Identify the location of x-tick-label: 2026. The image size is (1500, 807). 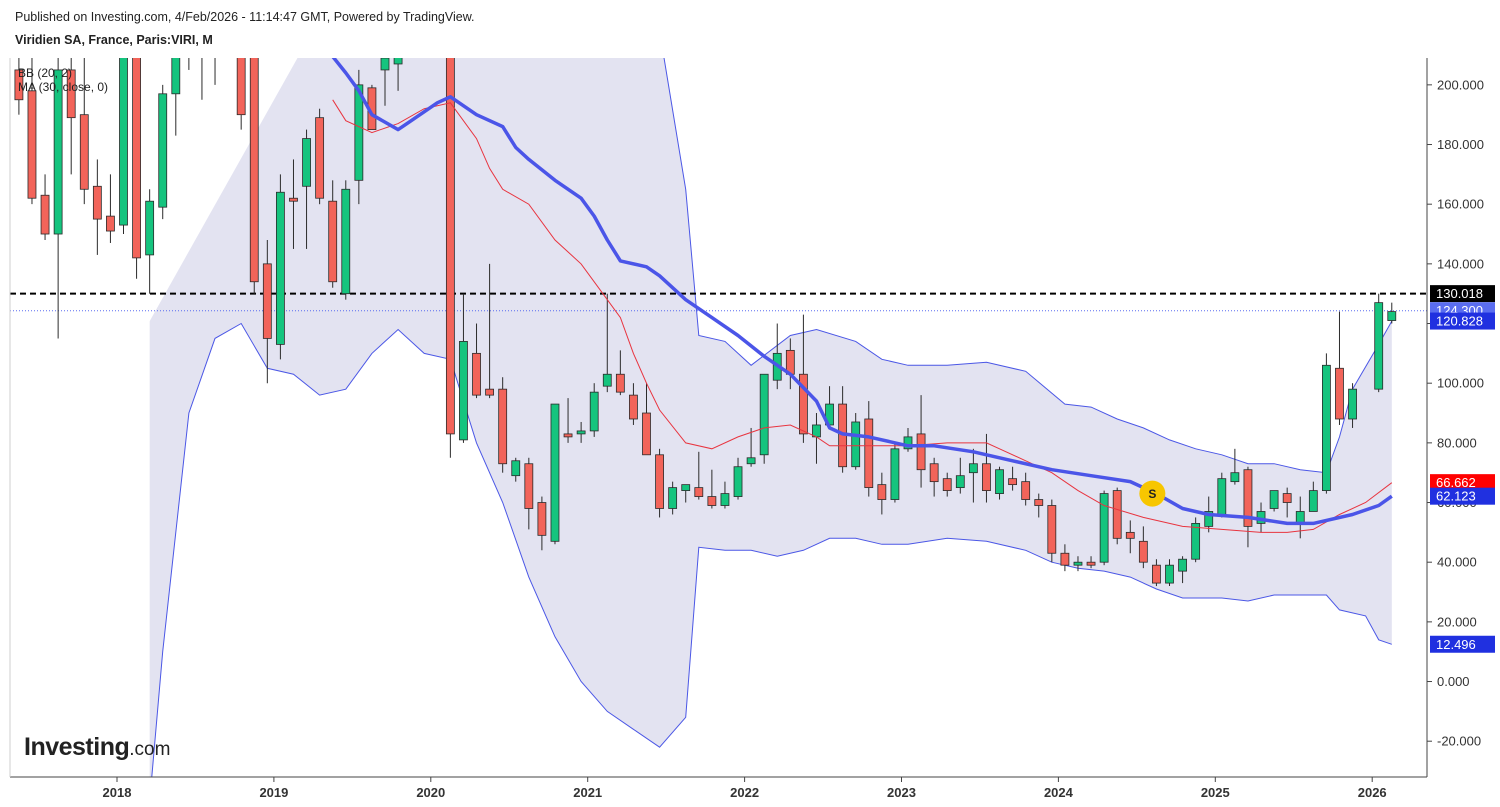
(1372, 792).